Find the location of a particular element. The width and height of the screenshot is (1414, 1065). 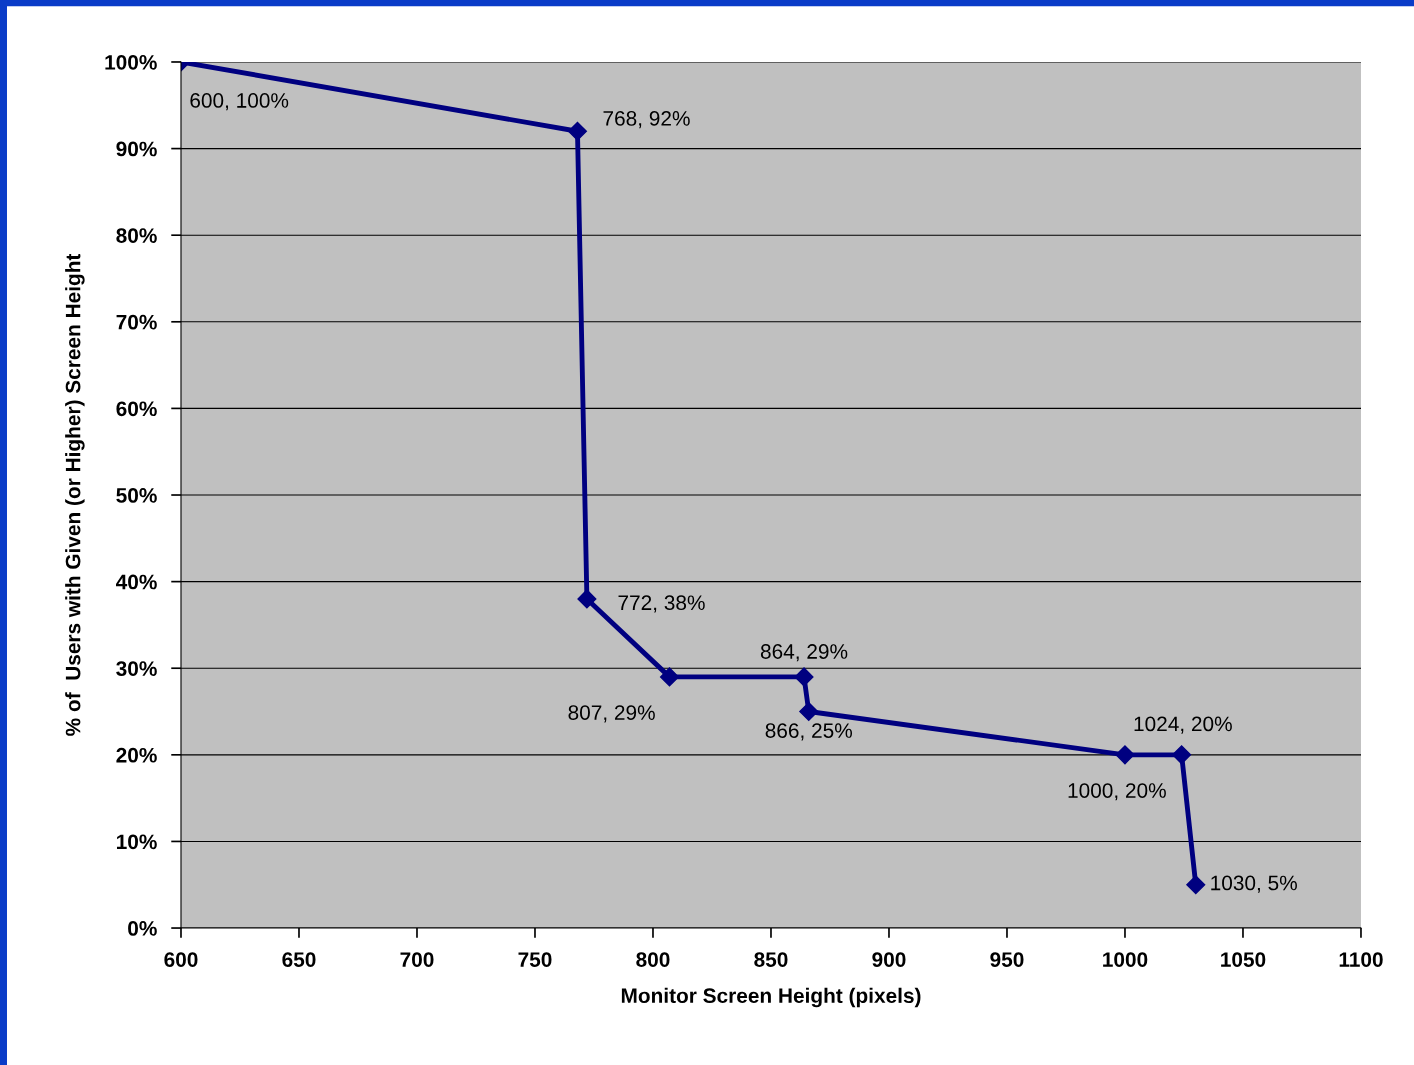

x-tick-label: 1000 is located at coordinates (1125, 959).